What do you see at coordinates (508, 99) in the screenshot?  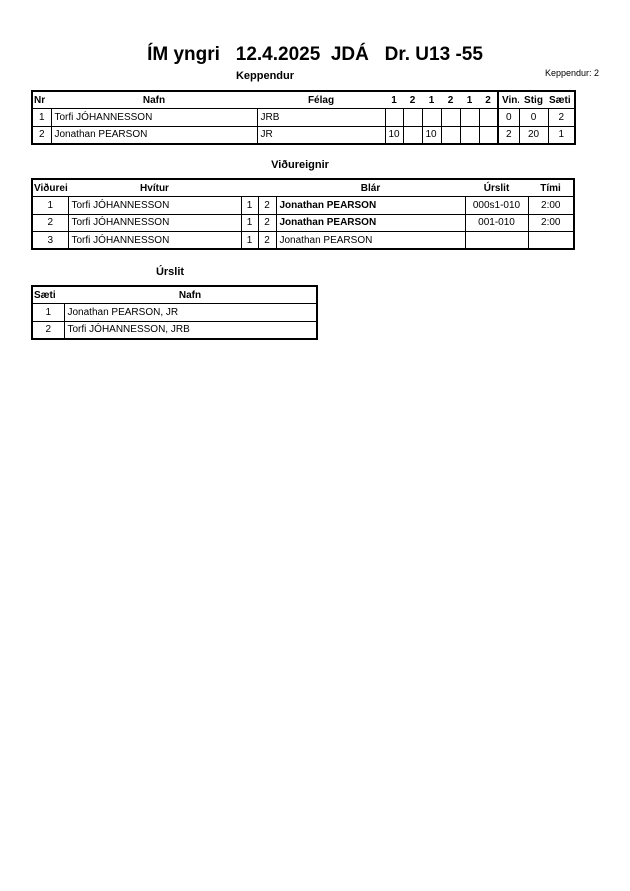 I see `column-header: Vin.` at bounding box center [508, 99].